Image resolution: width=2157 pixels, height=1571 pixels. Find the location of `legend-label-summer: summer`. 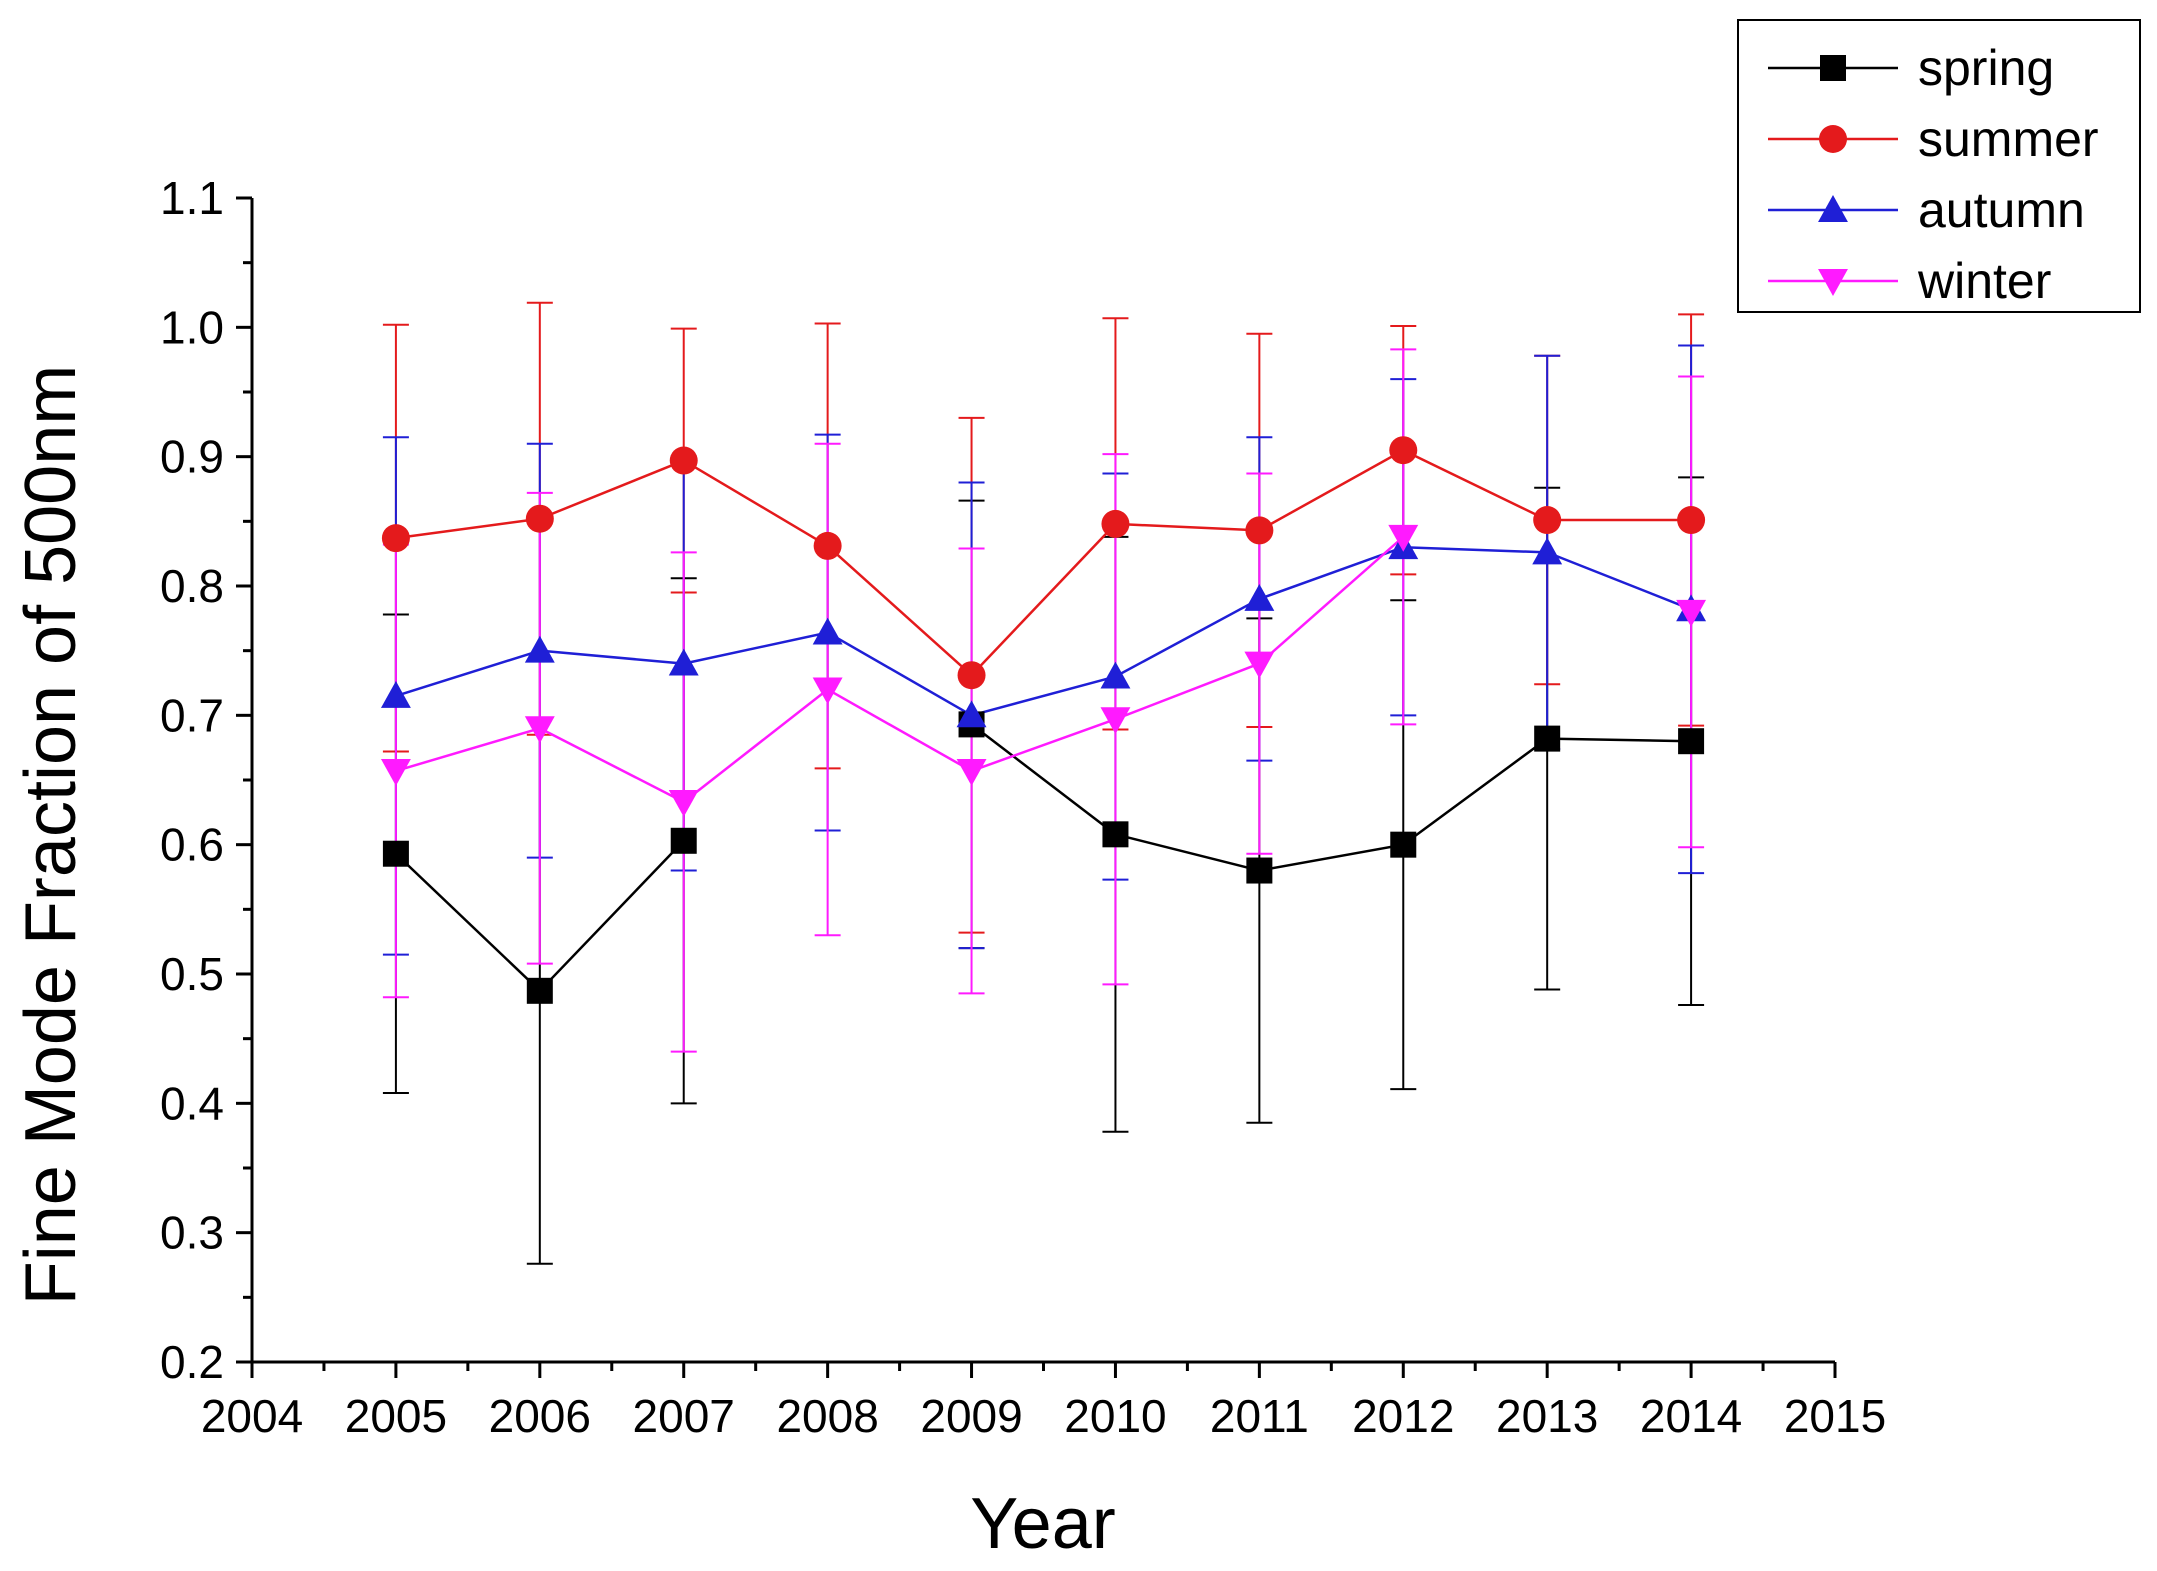

legend-label-summer: summer is located at coordinates (2008, 139).